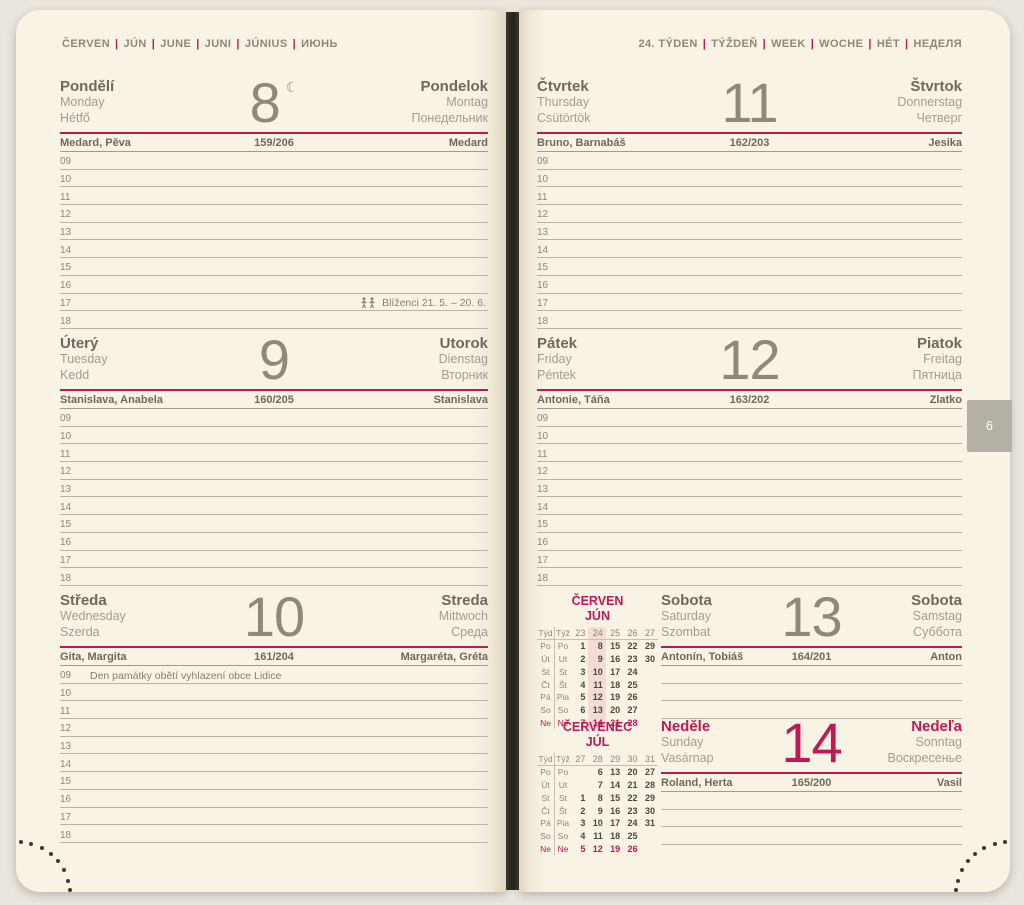 The width and height of the screenshot is (1024, 905). I want to click on tuesday-row-12: 12, so click(274, 471).